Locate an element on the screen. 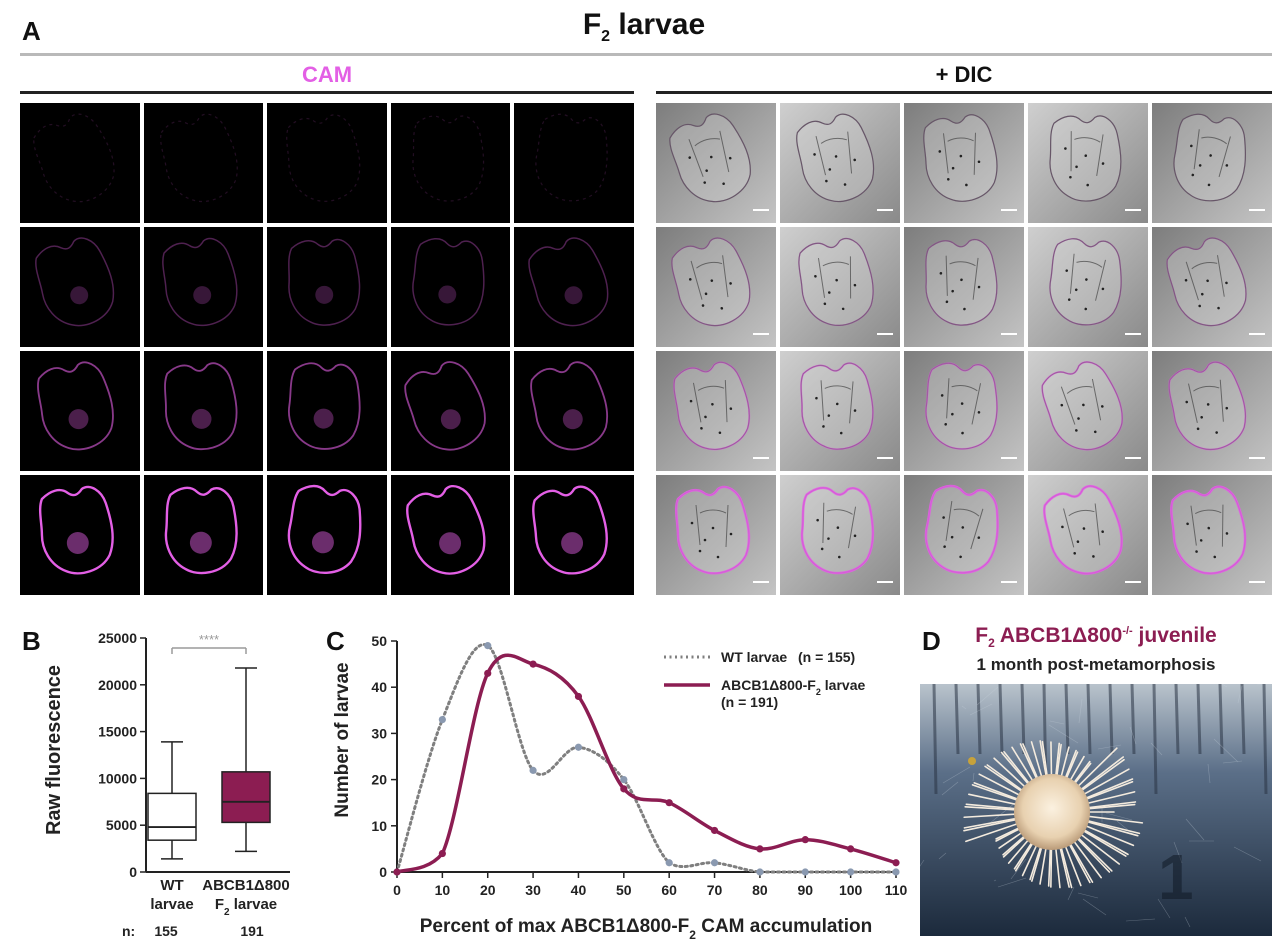 This screenshot has height=950, width=1288. panel-letter-c: C is located at coordinates (335, 641).